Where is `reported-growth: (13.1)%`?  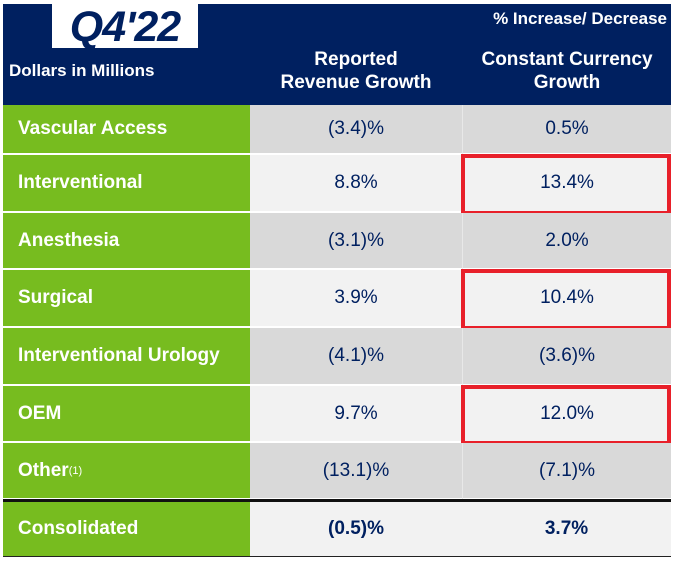
reported-growth: (13.1)% is located at coordinates (356, 471).